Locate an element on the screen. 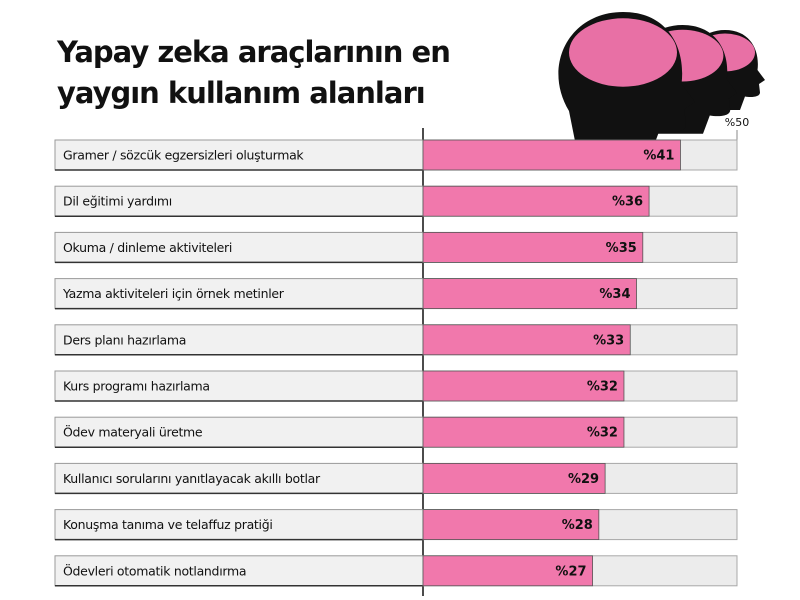  value-label: %29 is located at coordinates (583, 479).